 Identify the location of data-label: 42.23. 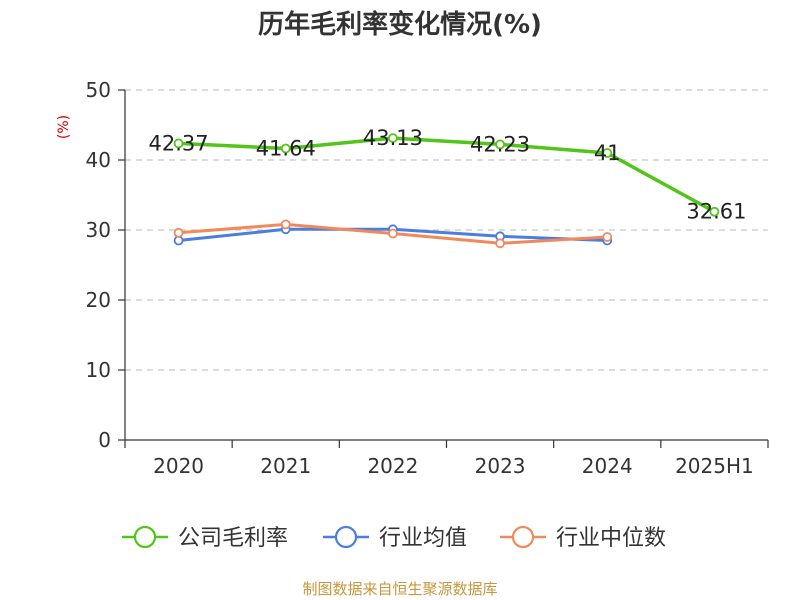
(500, 144).